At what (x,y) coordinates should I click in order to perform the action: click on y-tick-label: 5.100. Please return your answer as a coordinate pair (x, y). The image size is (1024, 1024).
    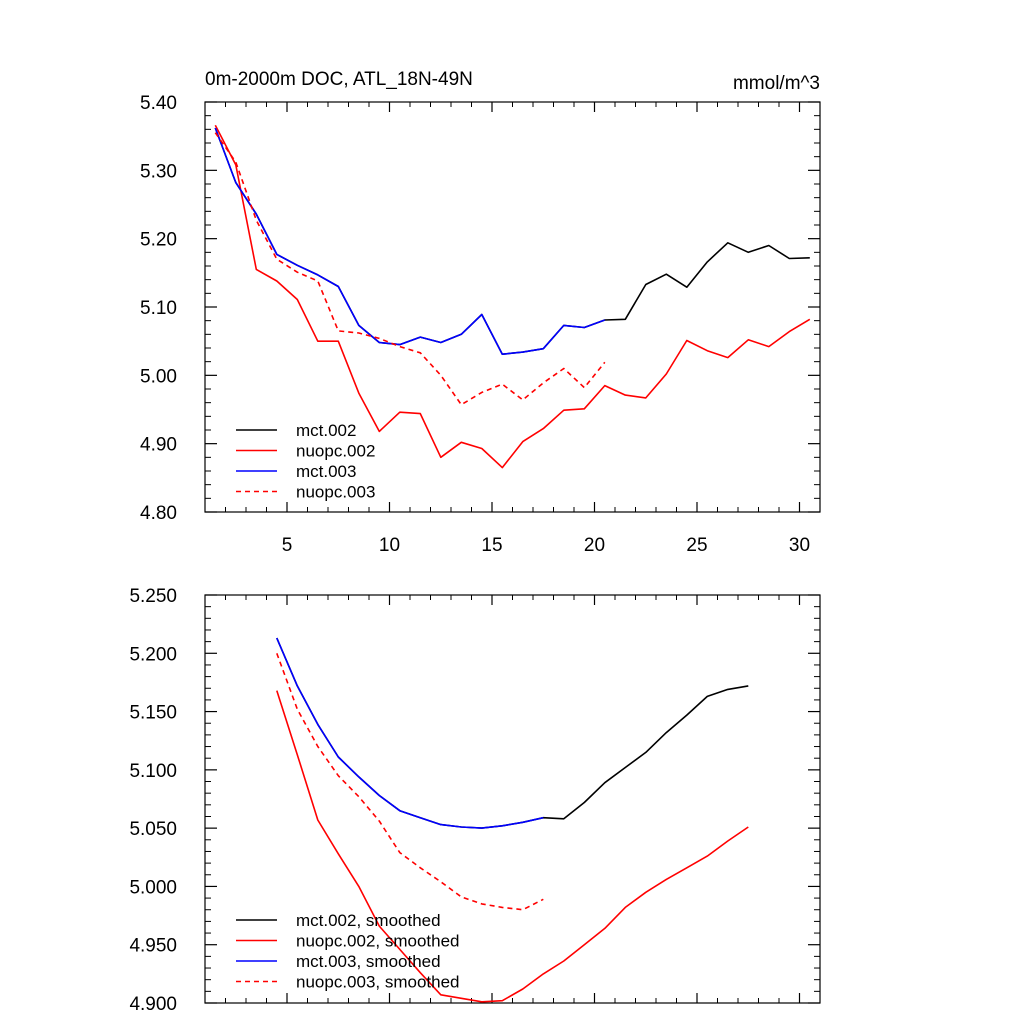
    Looking at the image, I should click on (153, 771).